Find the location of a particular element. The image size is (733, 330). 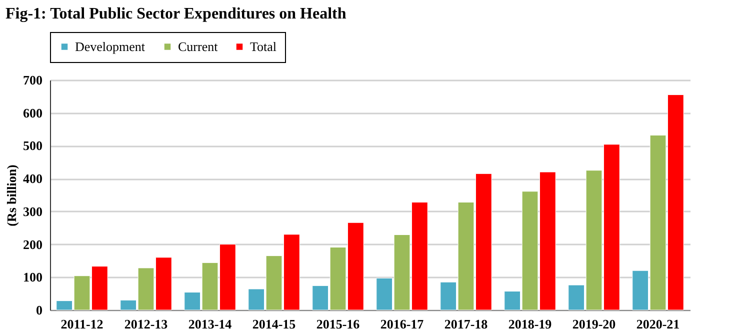

x-tick-label: 2018-19 is located at coordinates (530, 323).